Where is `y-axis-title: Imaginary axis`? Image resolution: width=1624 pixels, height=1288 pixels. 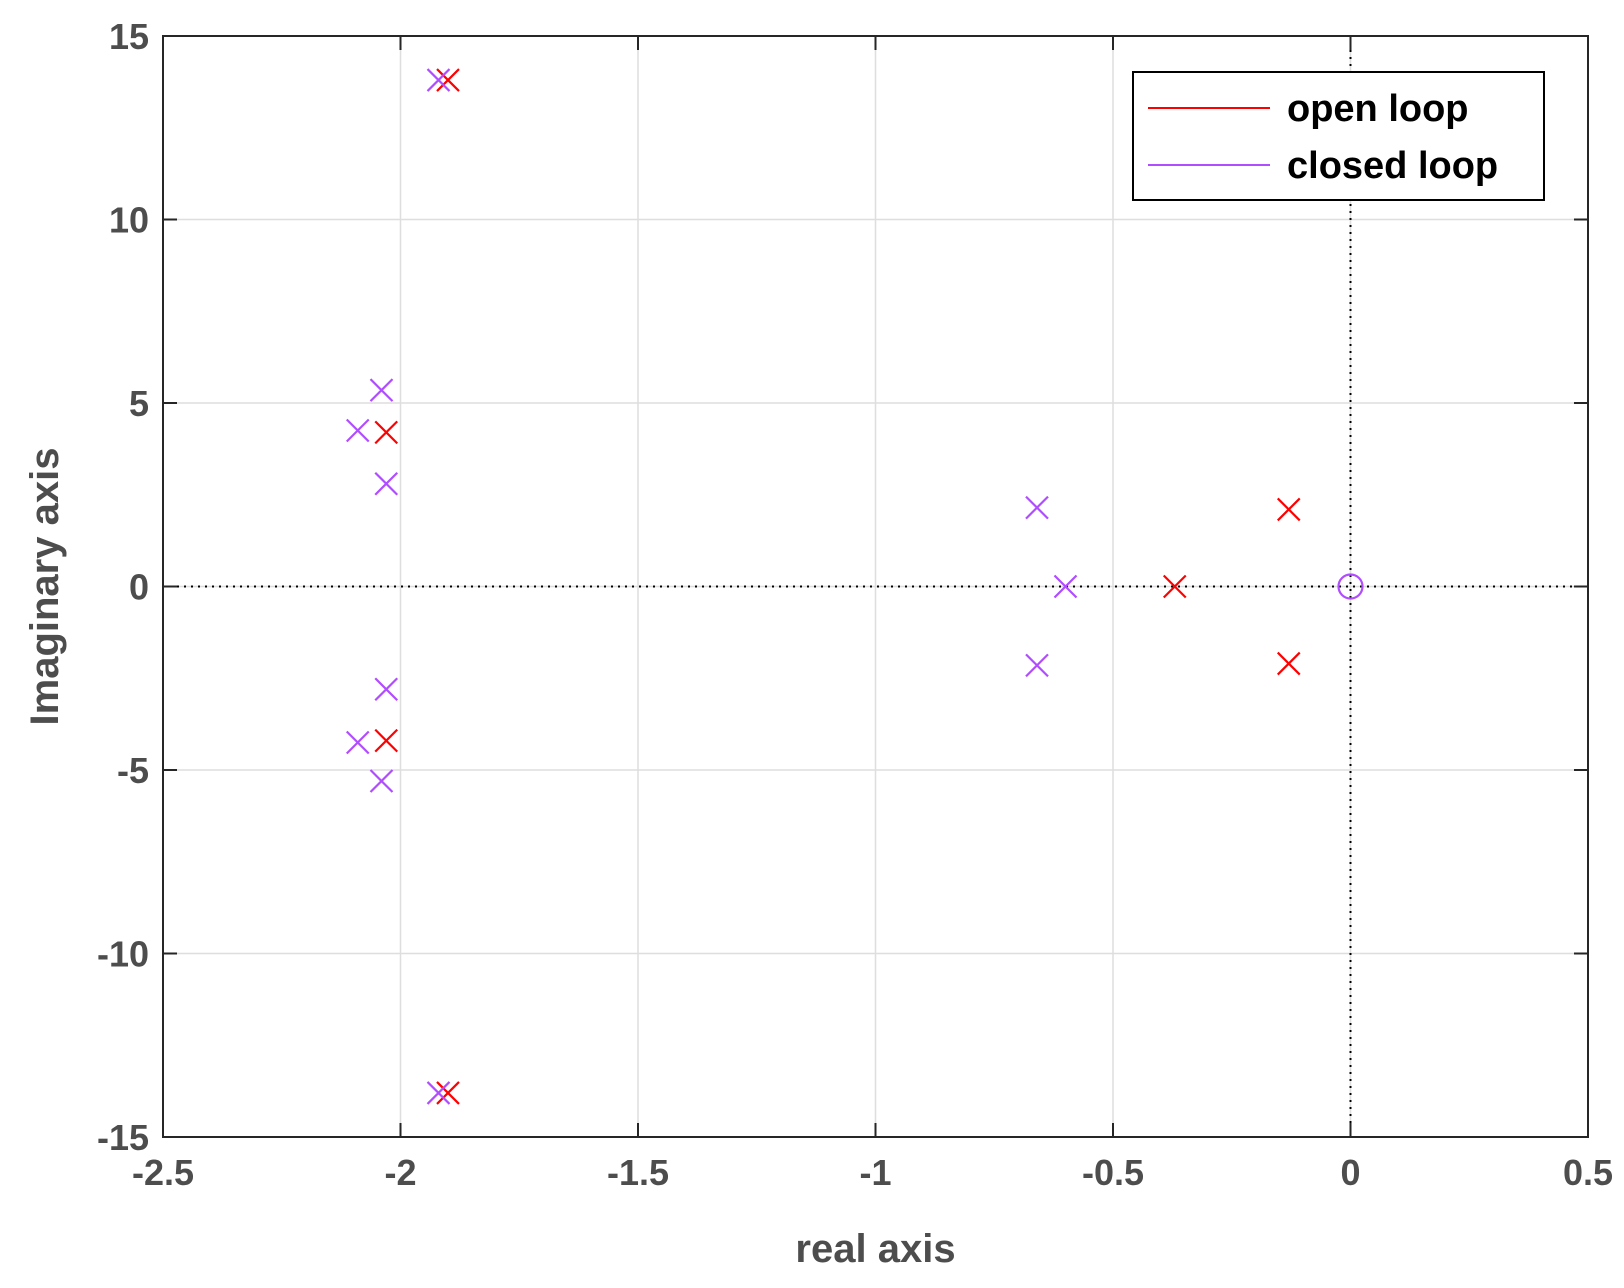
y-axis-title: Imaginary axis is located at coordinates (45, 587).